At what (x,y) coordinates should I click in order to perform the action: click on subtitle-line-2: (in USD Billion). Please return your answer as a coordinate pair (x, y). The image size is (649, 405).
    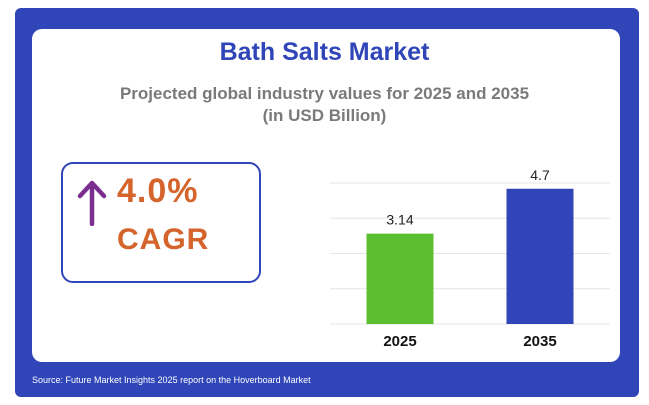
    Looking at the image, I should click on (324, 115).